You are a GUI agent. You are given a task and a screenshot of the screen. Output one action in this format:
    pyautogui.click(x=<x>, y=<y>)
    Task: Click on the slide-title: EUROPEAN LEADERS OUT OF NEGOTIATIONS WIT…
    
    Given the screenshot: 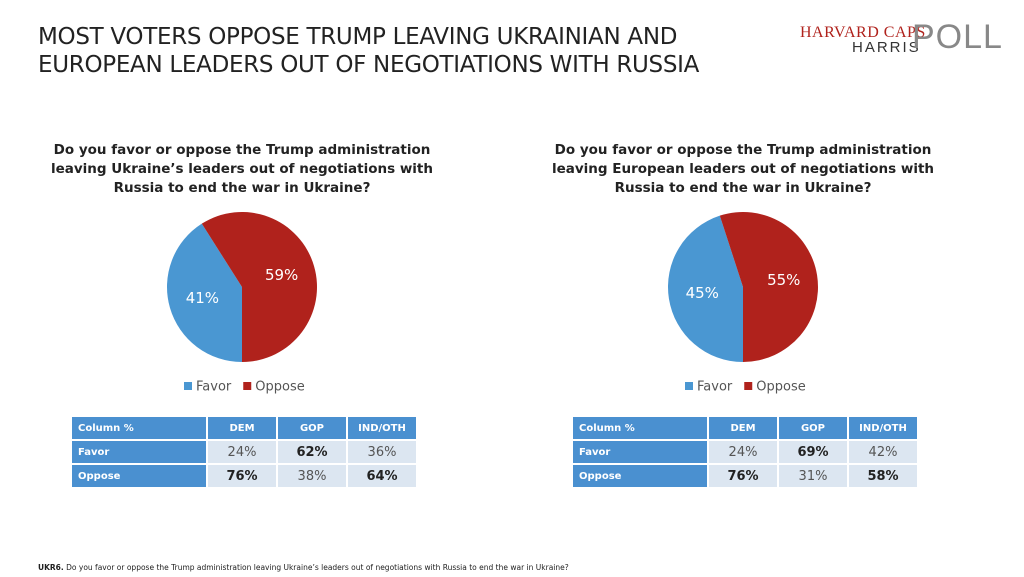 What is the action you would take?
    pyautogui.click(x=369, y=65)
    